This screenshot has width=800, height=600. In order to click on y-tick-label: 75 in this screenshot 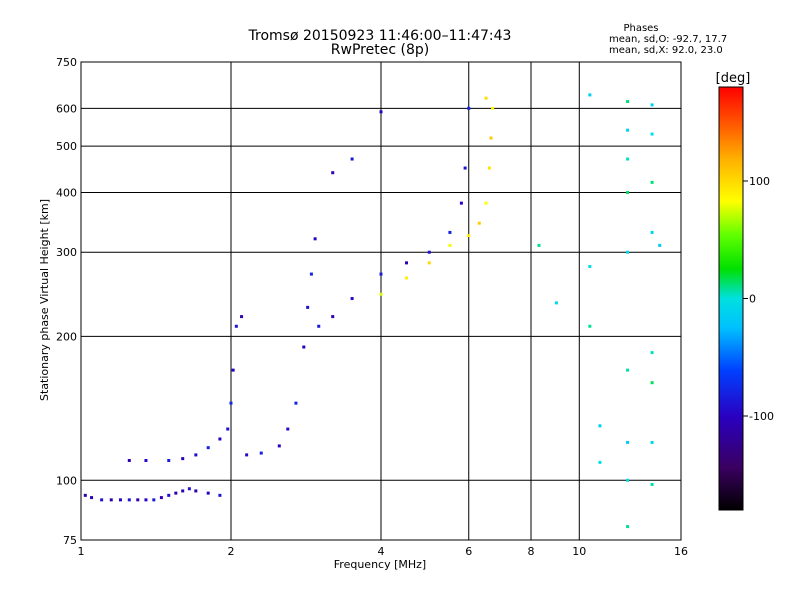, I will do `click(70, 540)`.